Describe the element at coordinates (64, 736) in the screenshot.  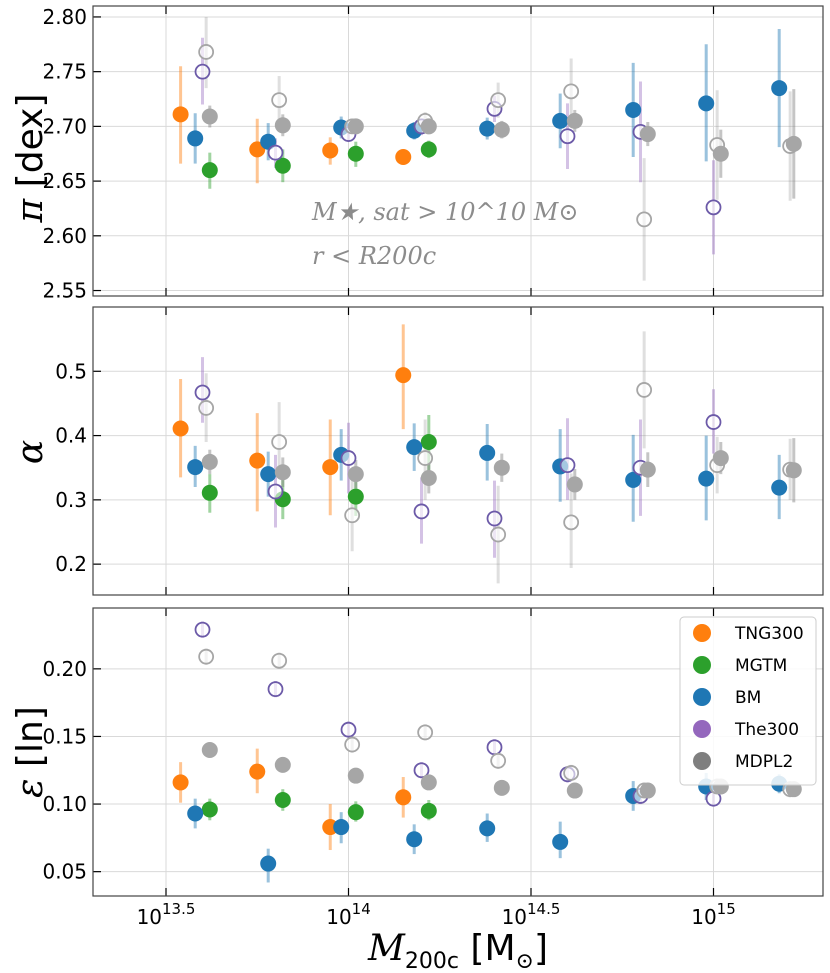
I see `panel-3-y-tick-label: 0.15` at that location.